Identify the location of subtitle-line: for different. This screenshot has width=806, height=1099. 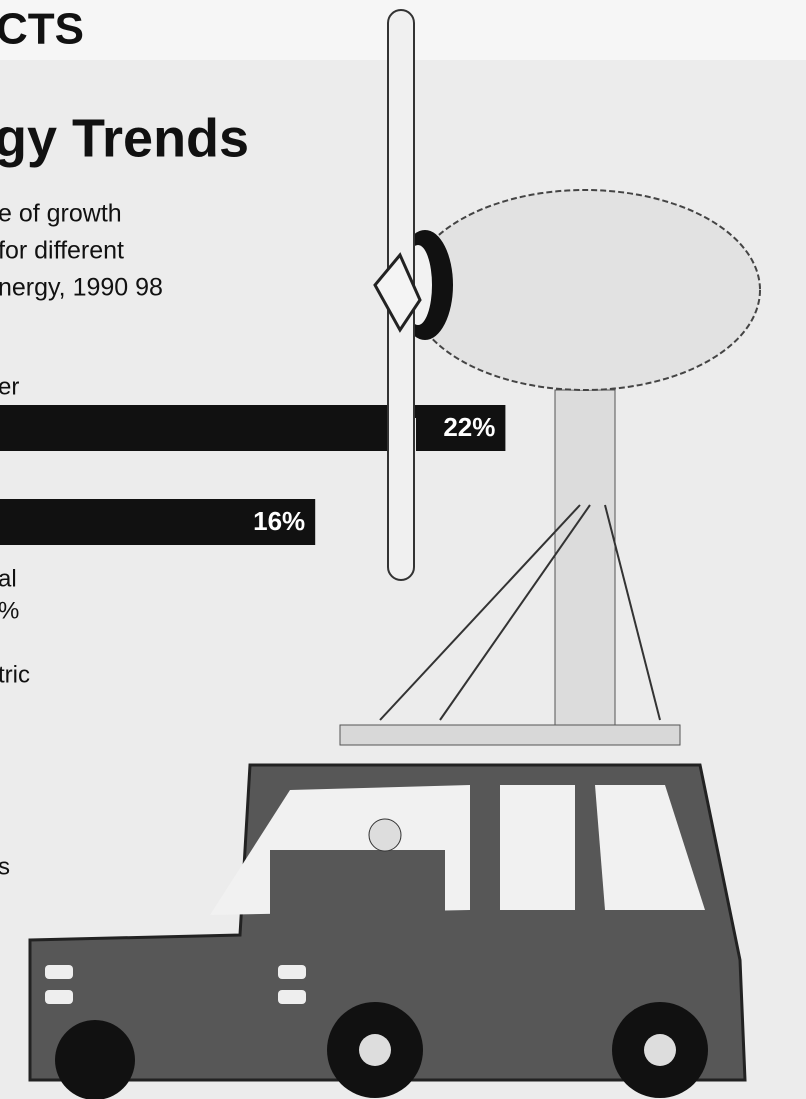
(62, 251).